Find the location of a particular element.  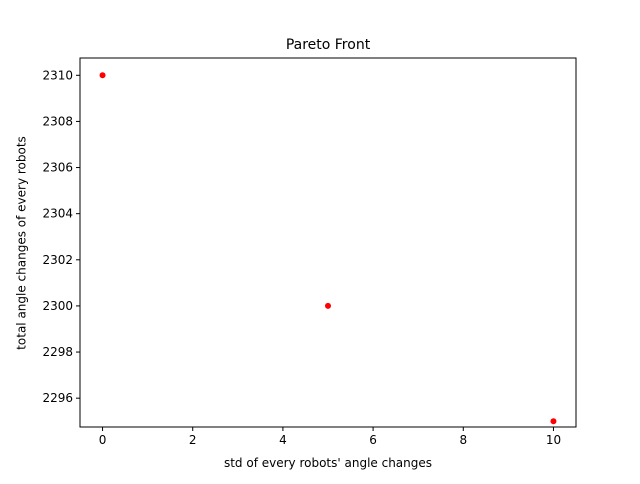

y-tick-label: 2298 is located at coordinates (57, 352).